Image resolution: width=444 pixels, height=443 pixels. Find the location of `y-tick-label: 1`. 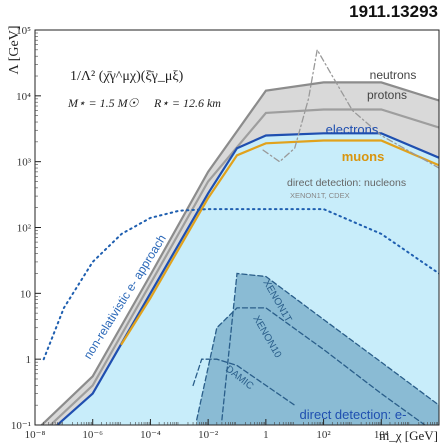

y-tick-label: 1 is located at coordinates (29, 360).